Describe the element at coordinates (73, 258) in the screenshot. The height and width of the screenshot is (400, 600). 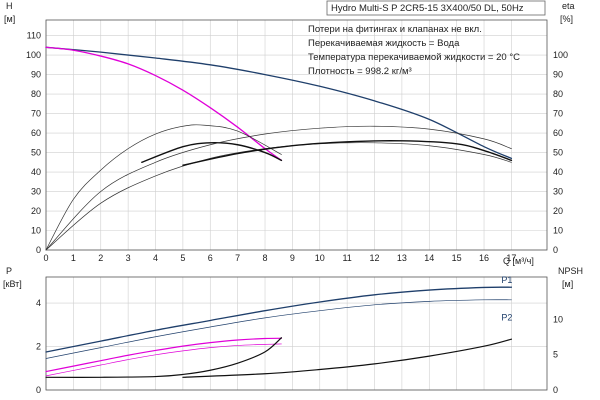
I see `x-tick-label: 1` at that location.